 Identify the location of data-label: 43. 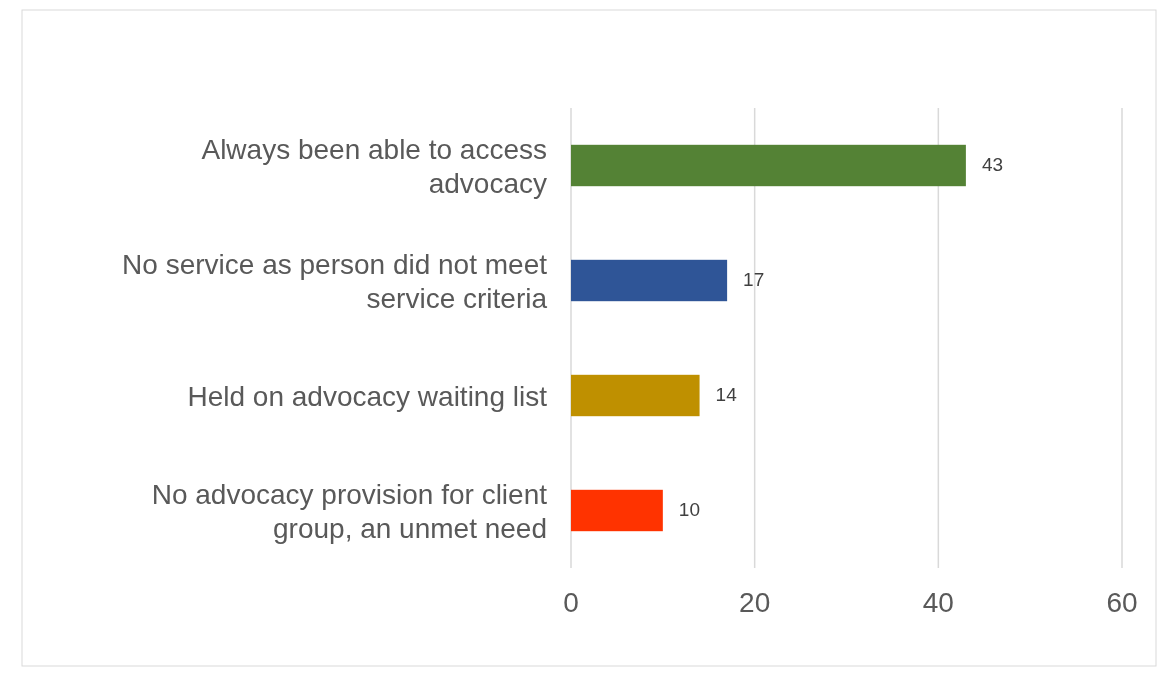
(992, 164).